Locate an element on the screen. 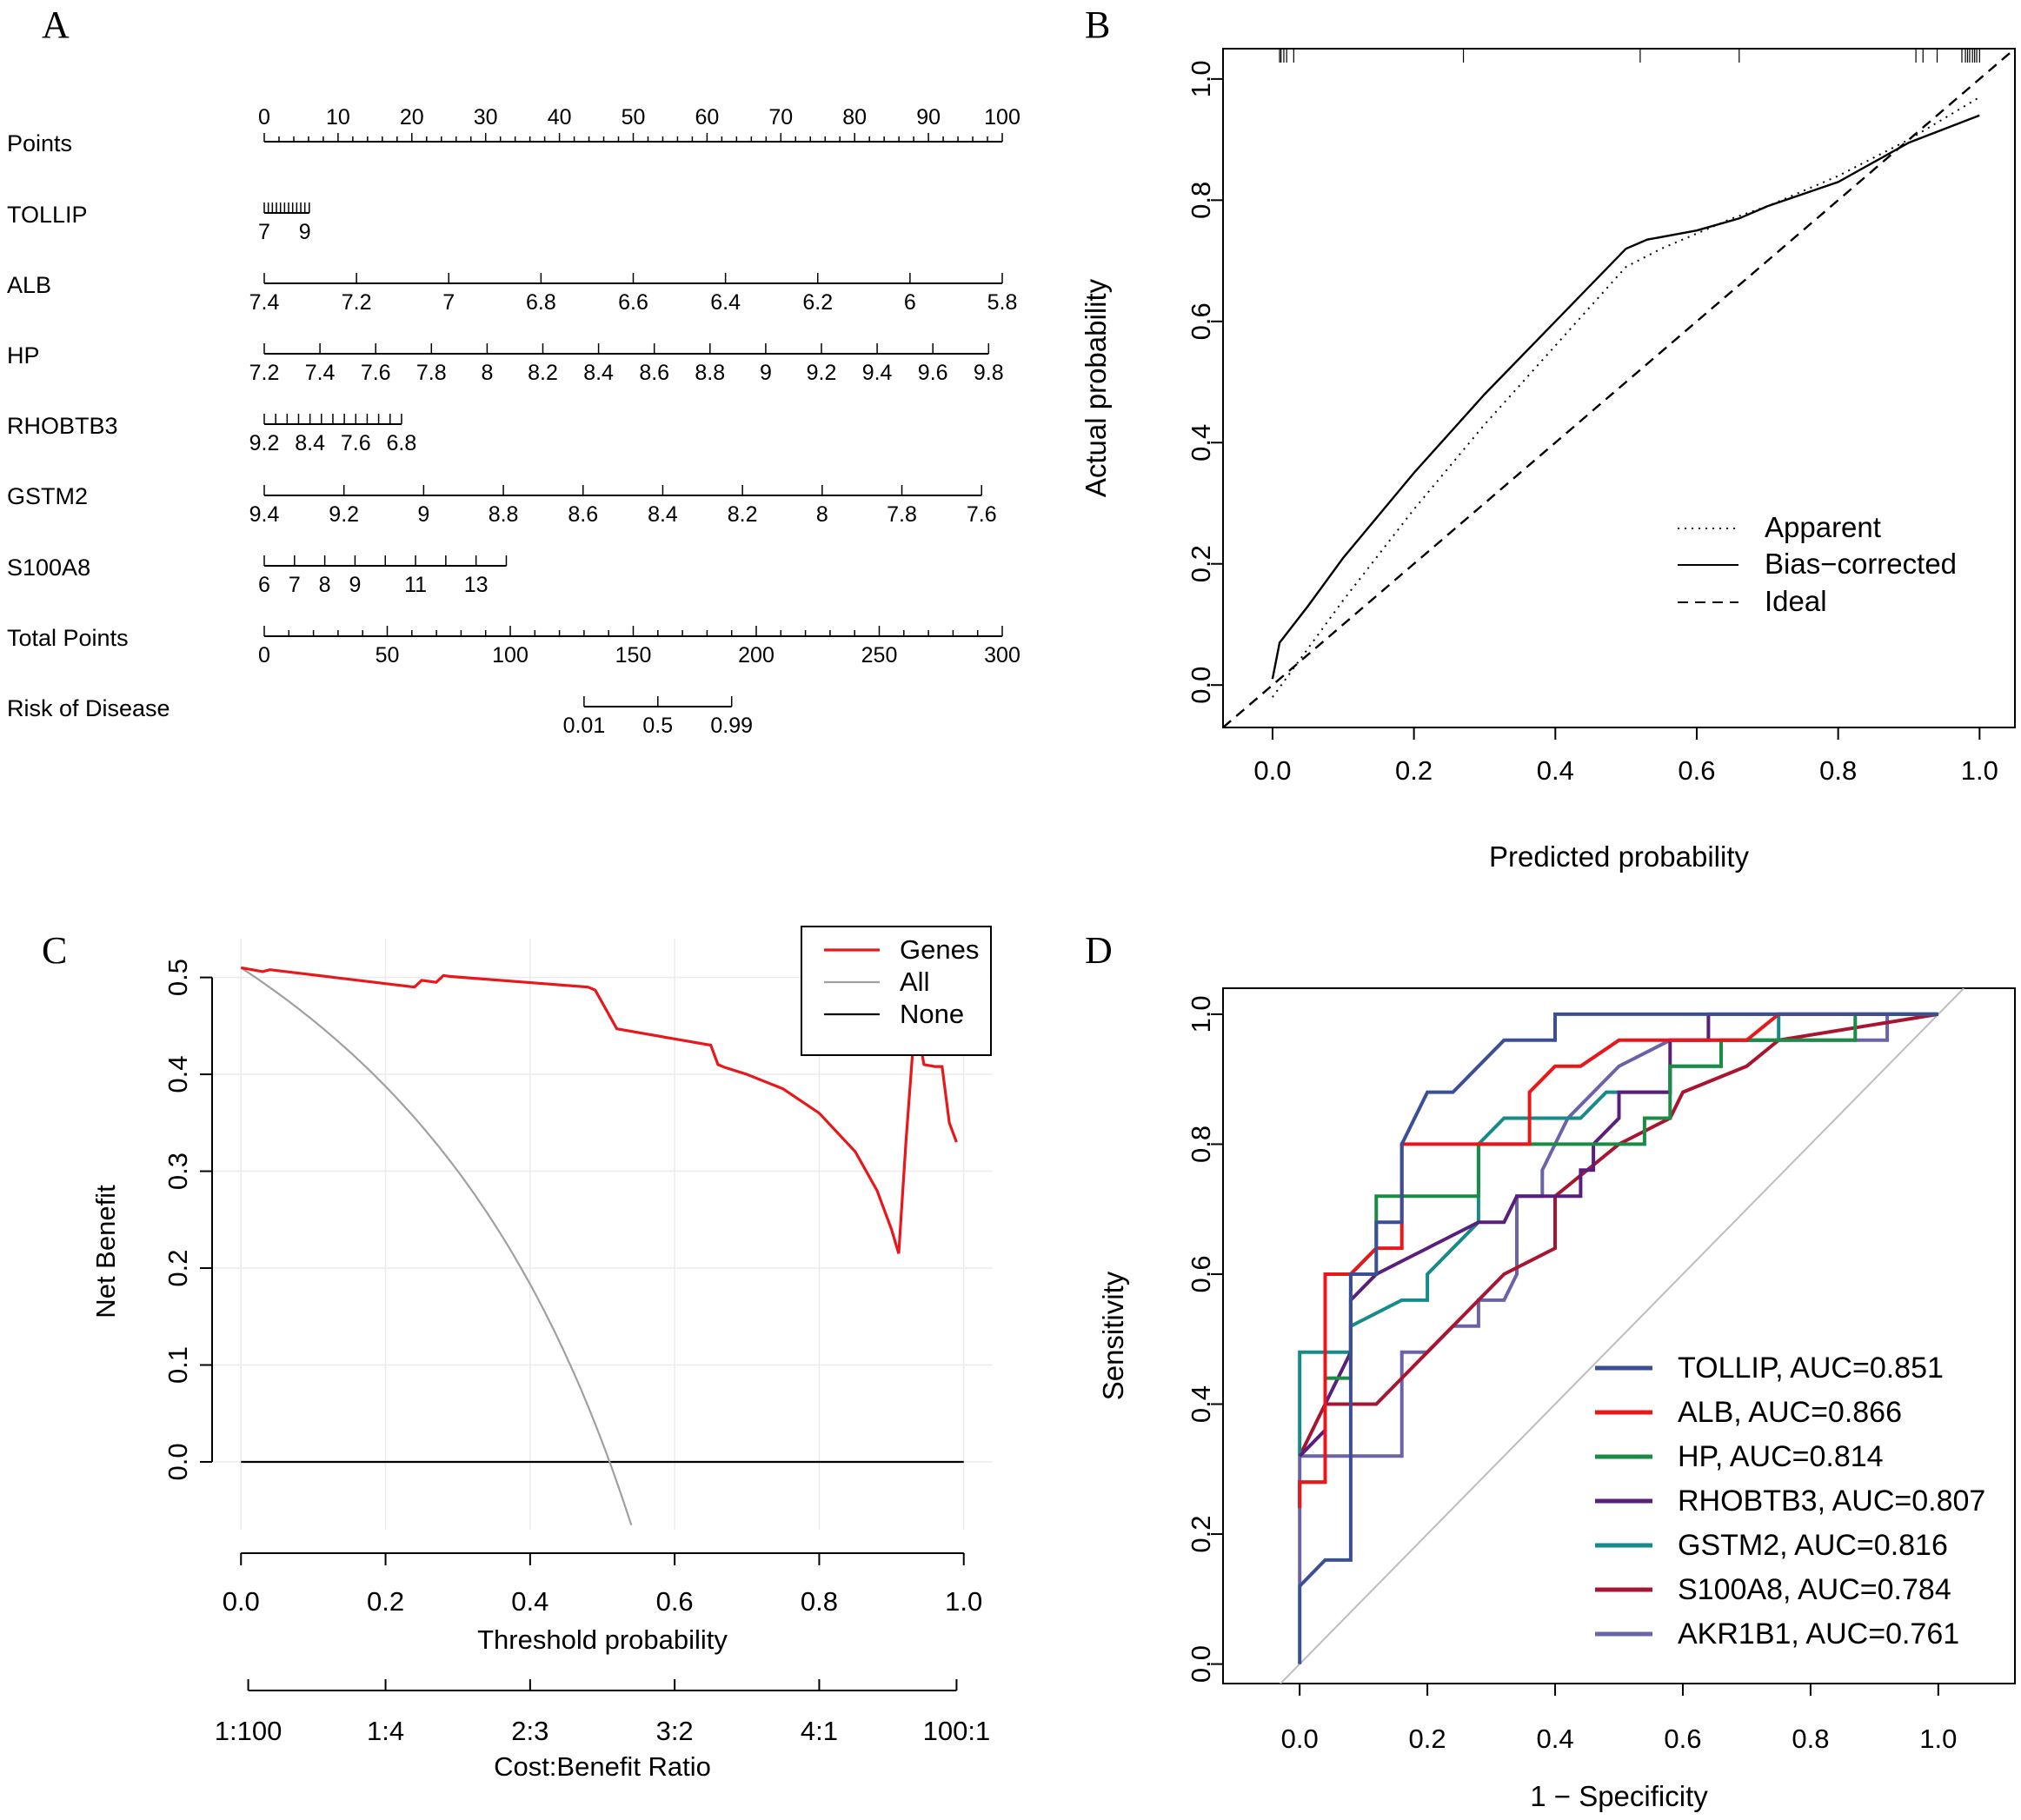 This screenshot has width=2021, height=1820. row-label: RHOBTB3 is located at coordinates (62, 426).